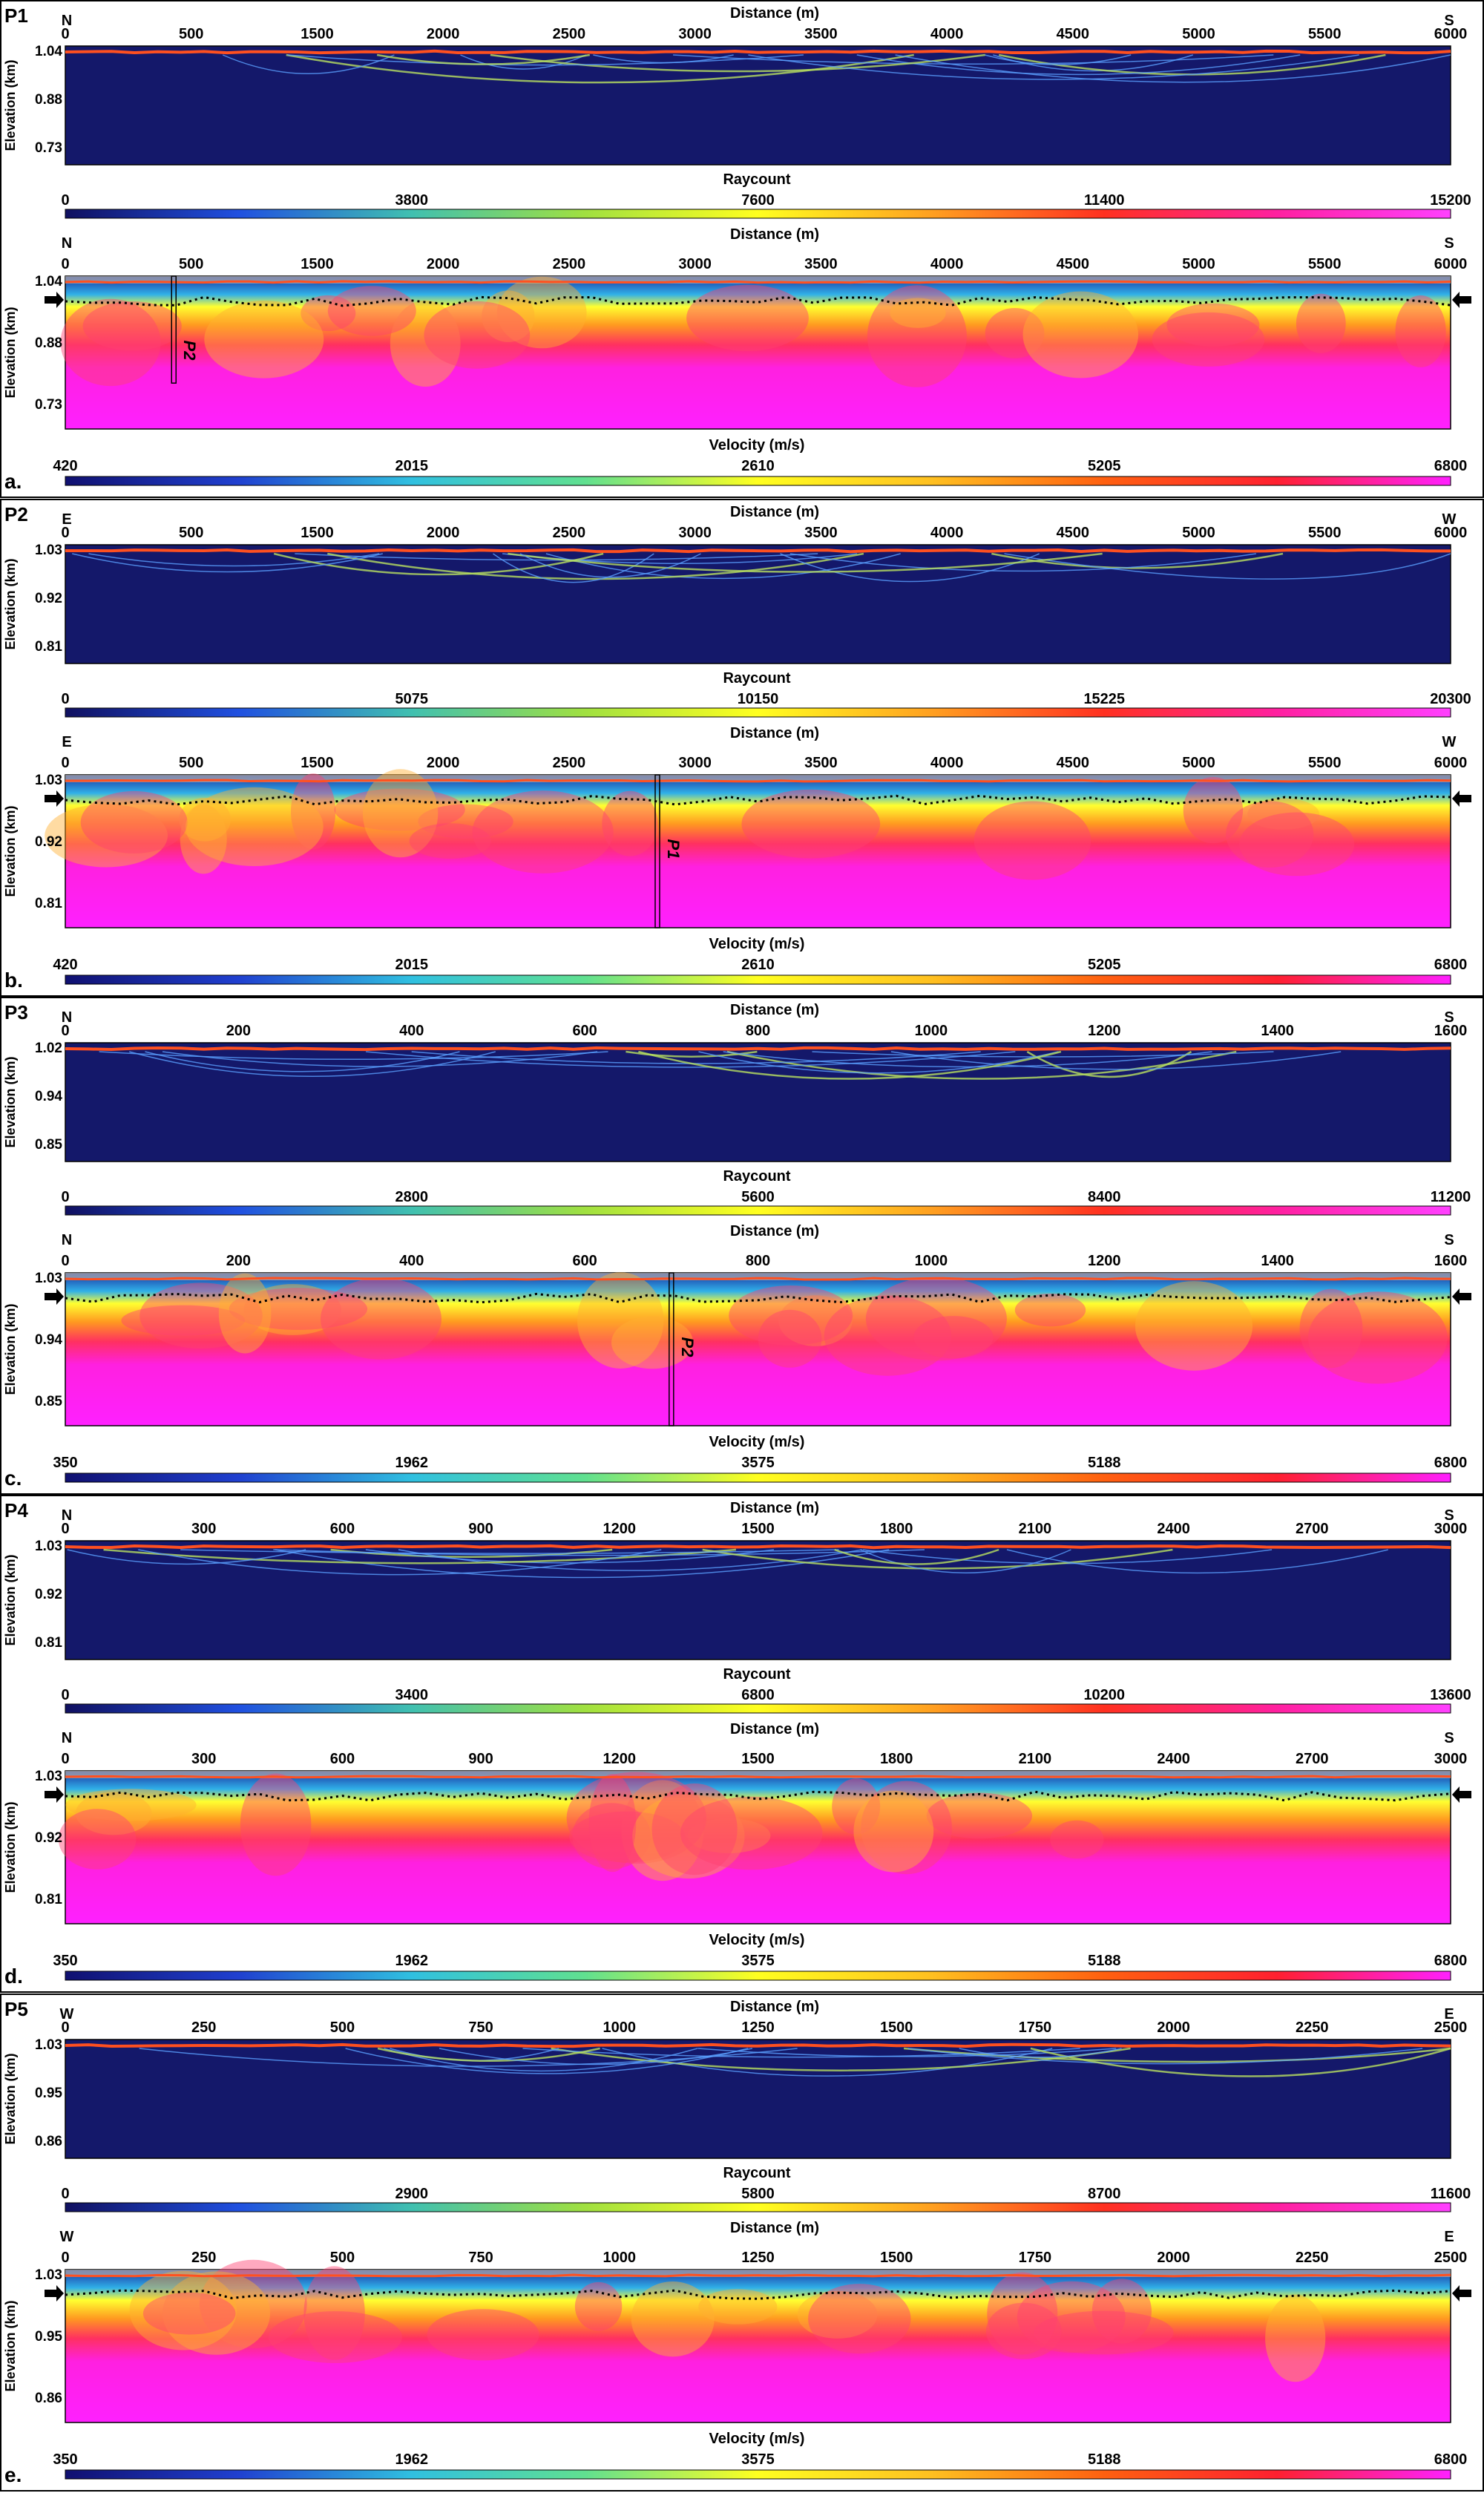  What do you see at coordinates (758, 200) in the screenshot?
I see `raycount-tick: 7600` at bounding box center [758, 200].